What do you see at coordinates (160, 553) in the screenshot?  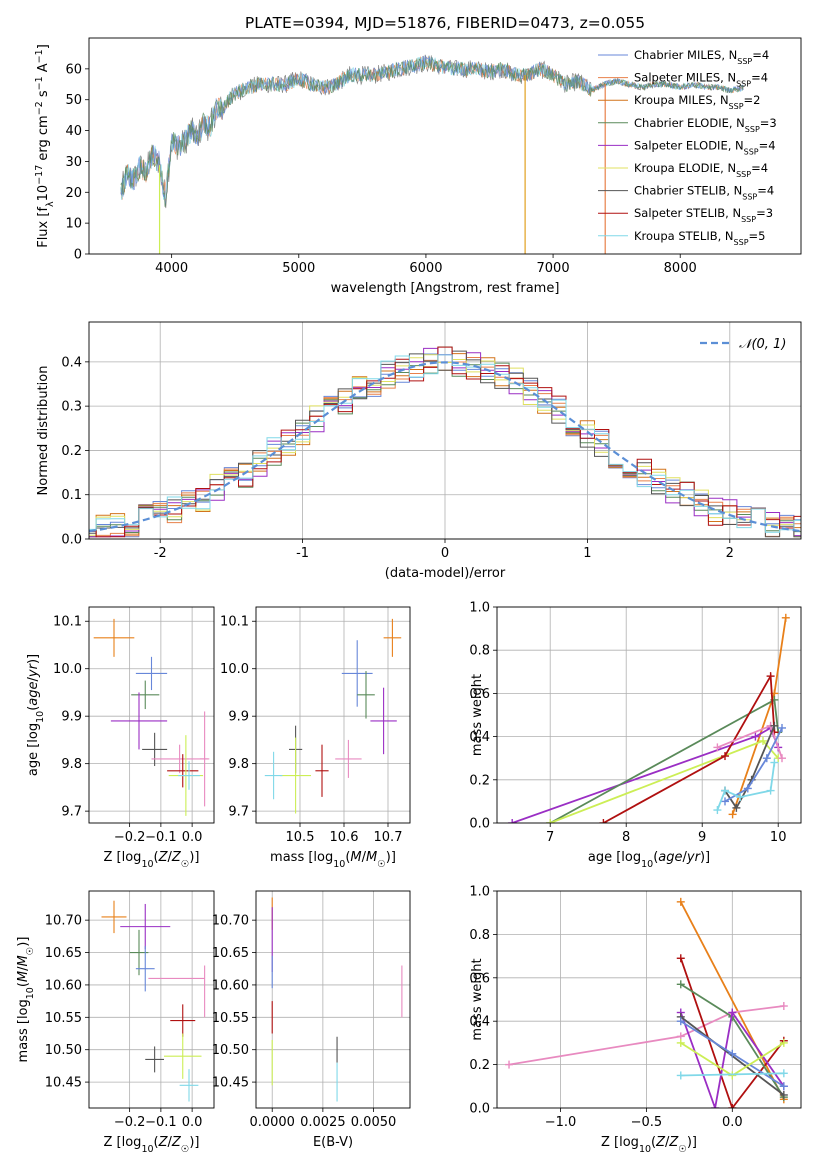 I see `x-tick-label: -2` at bounding box center [160, 553].